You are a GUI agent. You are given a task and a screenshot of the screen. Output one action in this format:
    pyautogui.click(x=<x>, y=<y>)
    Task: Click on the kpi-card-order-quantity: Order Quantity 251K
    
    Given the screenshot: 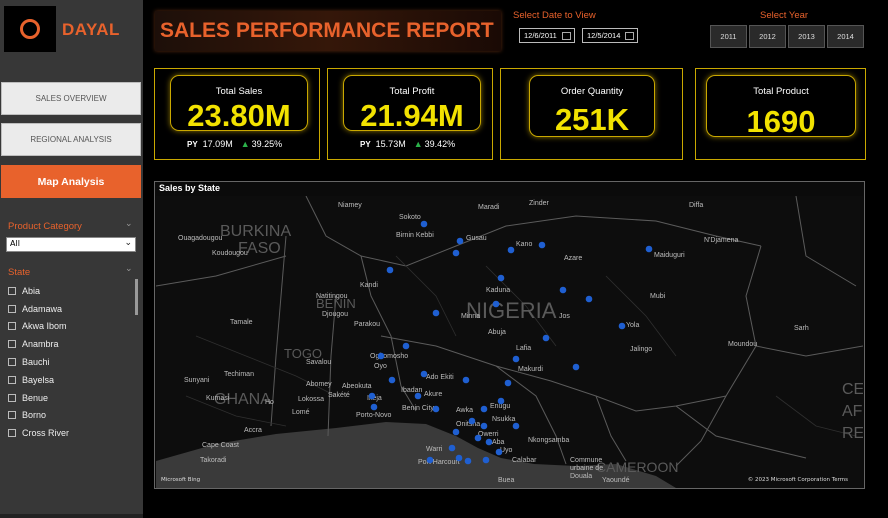 What is the action you would take?
    pyautogui.click(x=591, y=114)
    